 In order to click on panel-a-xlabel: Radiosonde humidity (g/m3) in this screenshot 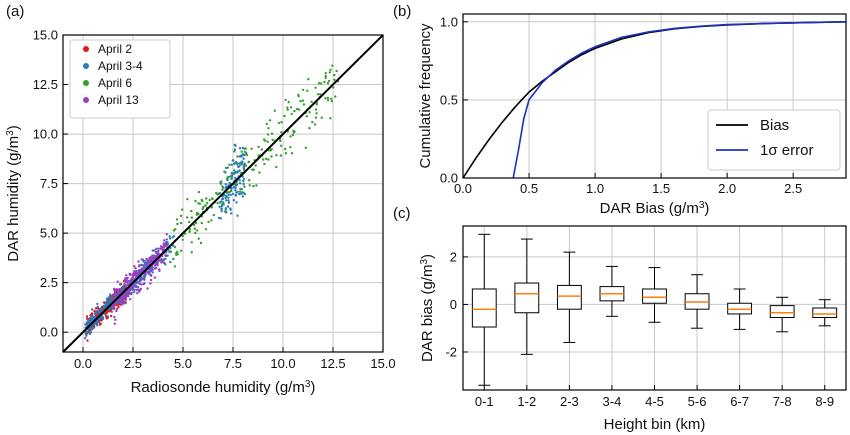, I will do `click(223, 388)`.